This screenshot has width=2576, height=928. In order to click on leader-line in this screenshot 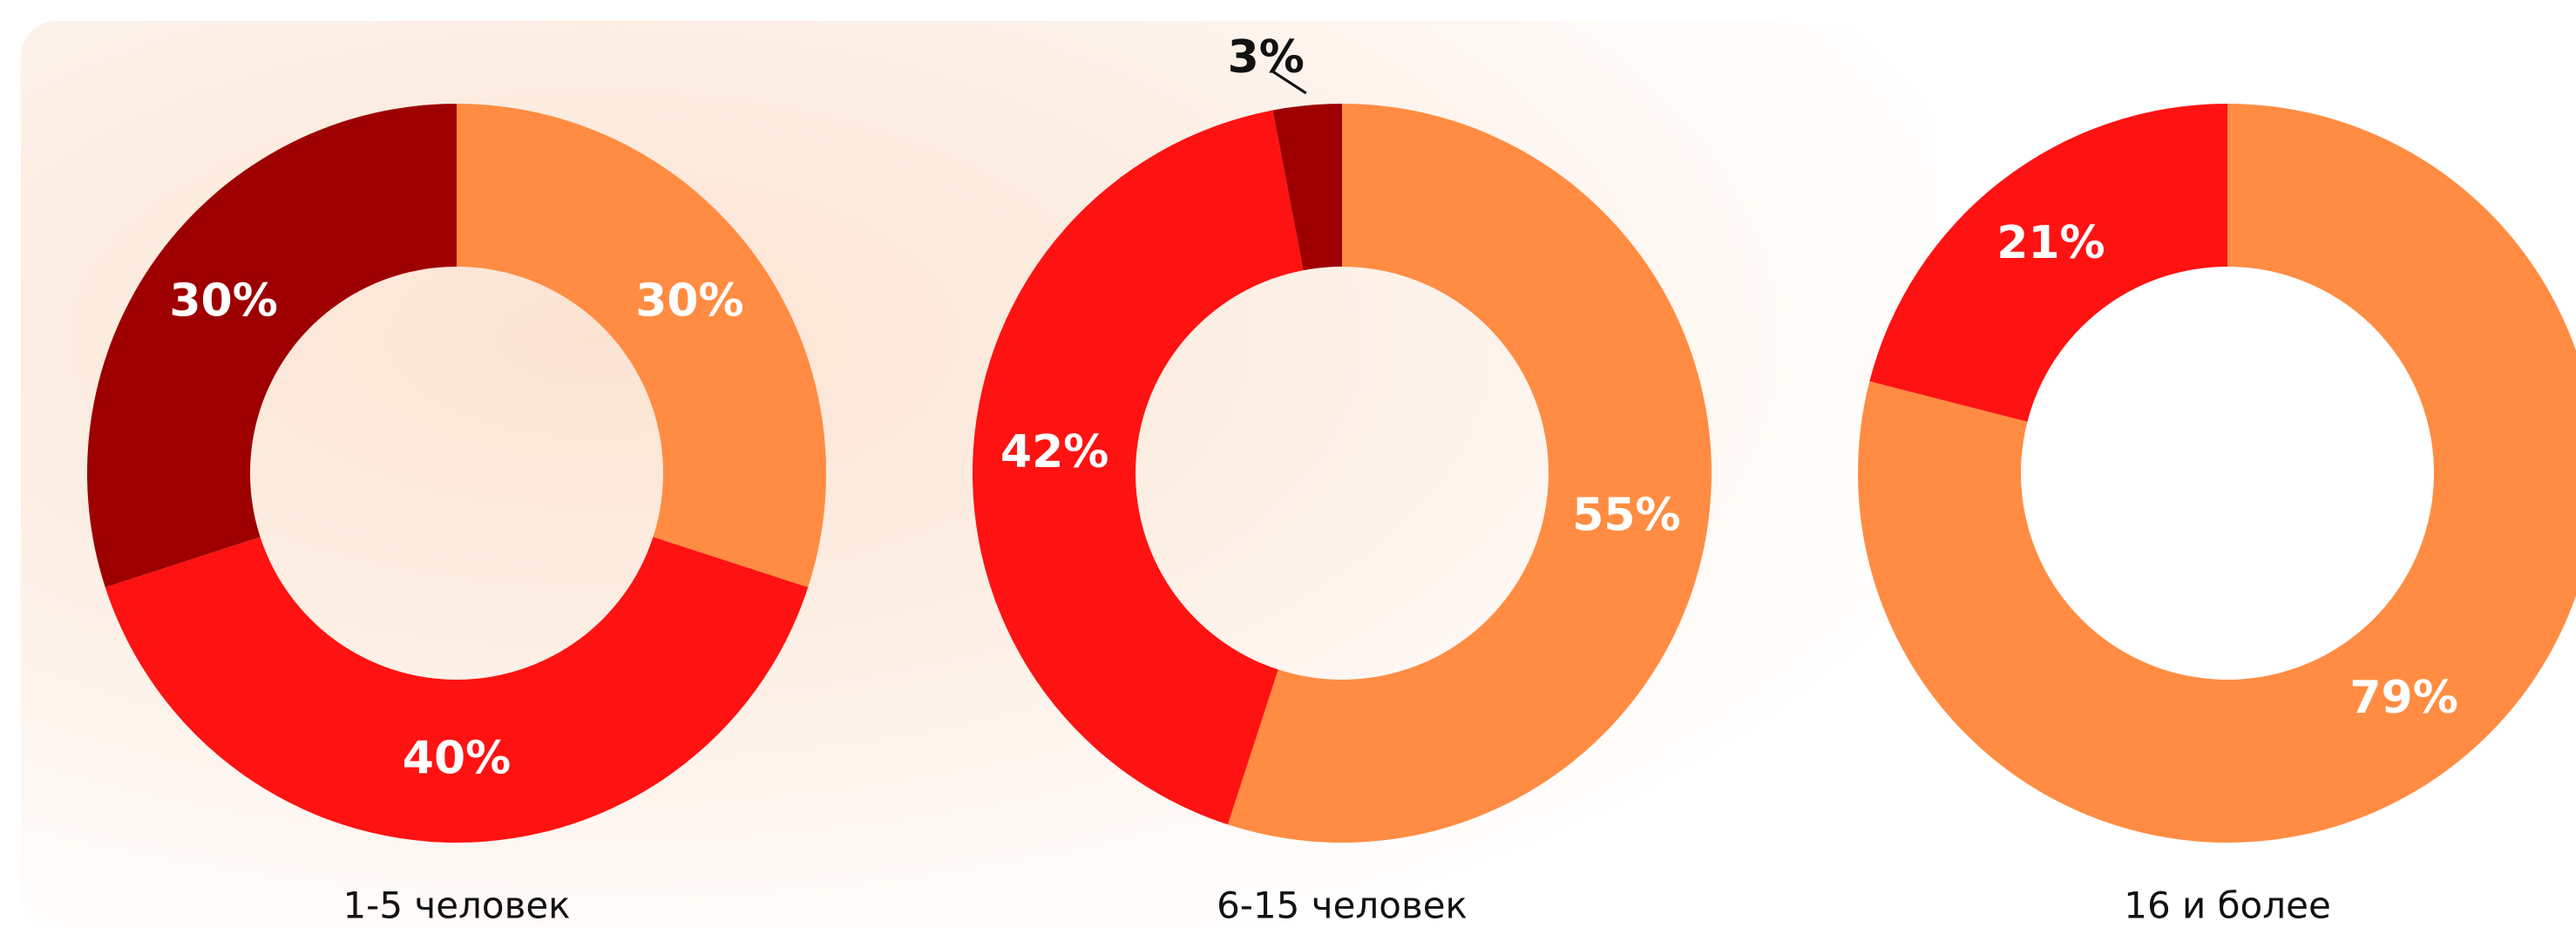, I will do `click(1288, 82)`.